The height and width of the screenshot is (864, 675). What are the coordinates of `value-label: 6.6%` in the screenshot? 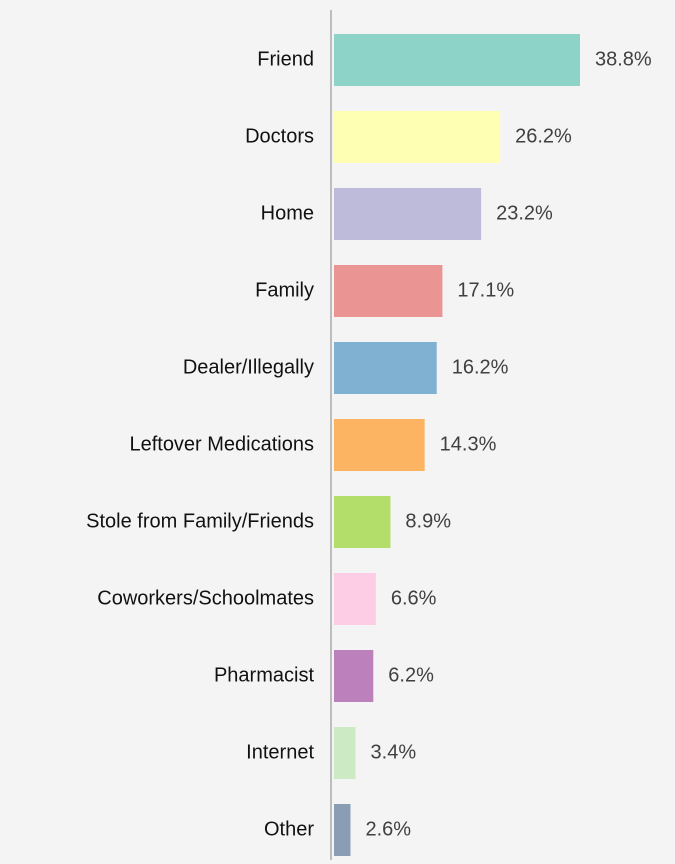 It's located at (414, 598).